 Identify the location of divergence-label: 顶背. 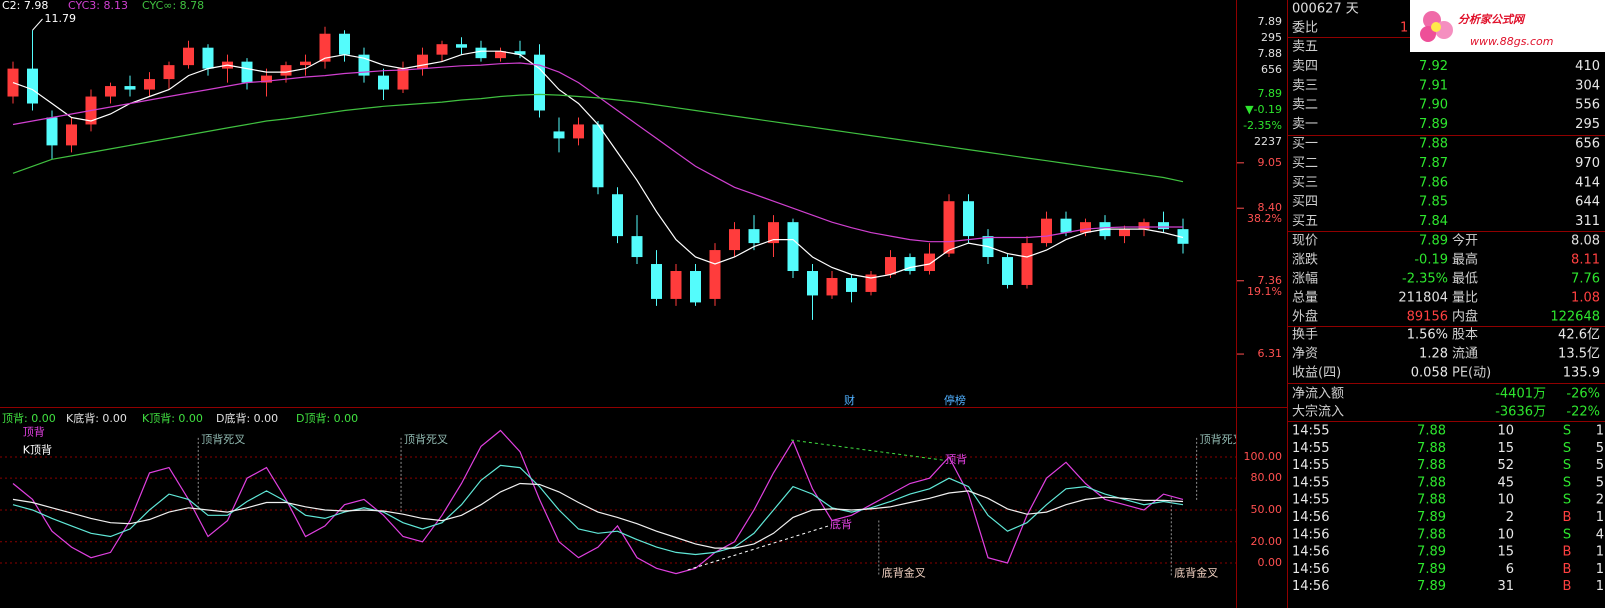
(34, 432).